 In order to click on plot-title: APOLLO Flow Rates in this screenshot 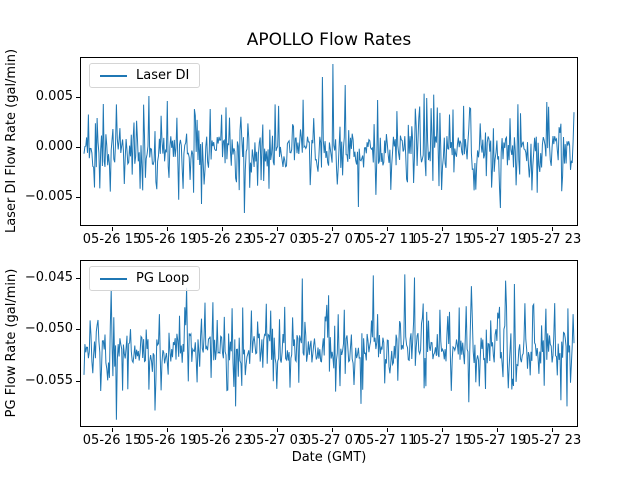, I will do `click(329, 40)`.